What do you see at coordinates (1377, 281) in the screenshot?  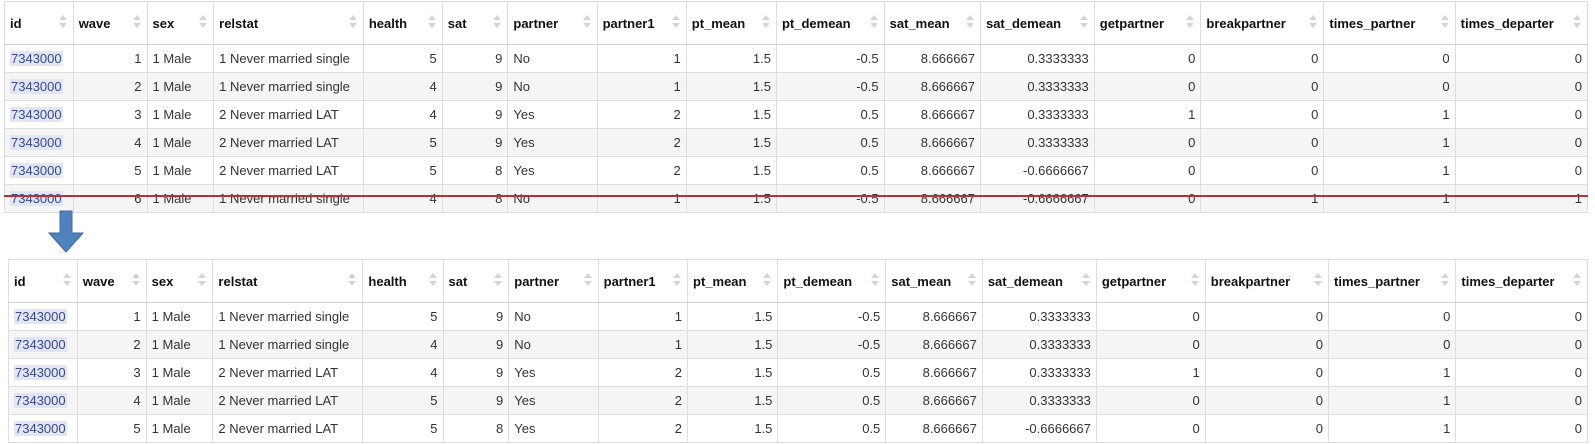 I see `column-header-label: times_partner` at bounding box center [1377, 281].